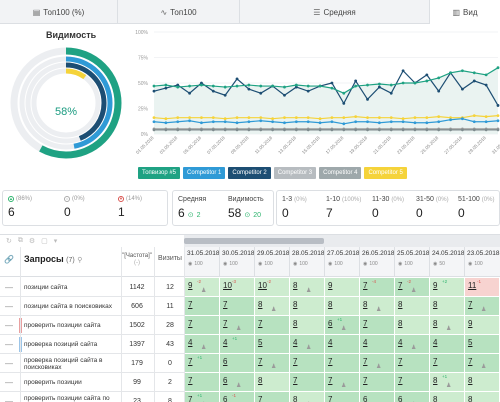 This screenshot has height=402, width=500. What do you see at coordinates (447, 262) in the screenshot?
I see `date-column-header: 24.05.2018 ◉ 50` at bounding box center [447, 262].